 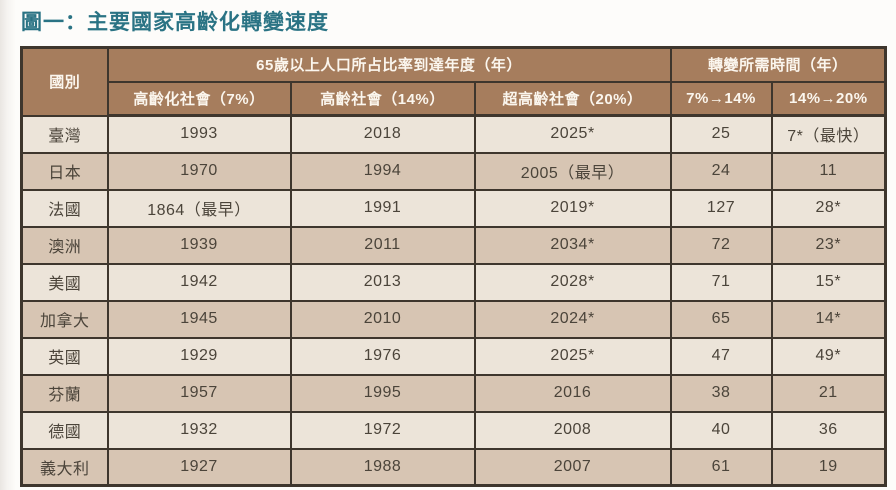 What do you see at coordinates (64, 81) in the screenshot?
I see `header-country: 國別` at bounding box center [64, 81].